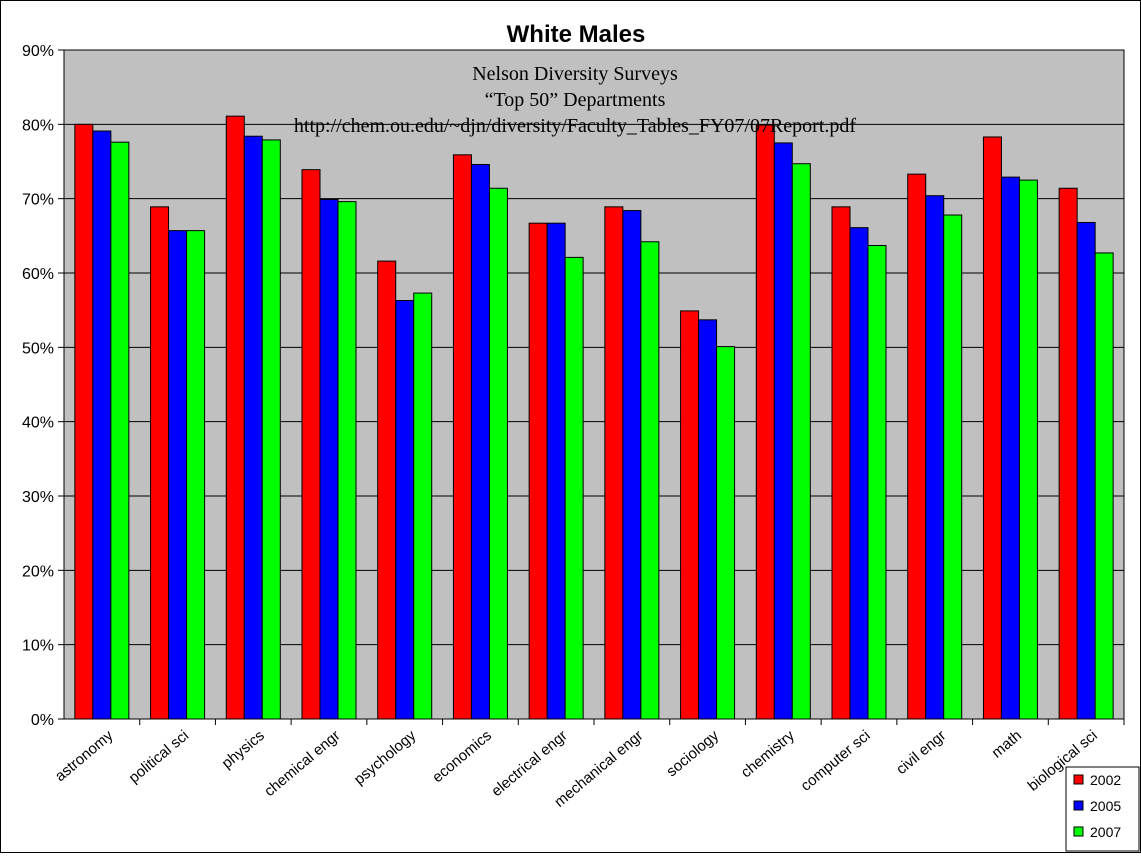  I want to click on bar-2007-chemistry, so click(801, 441).